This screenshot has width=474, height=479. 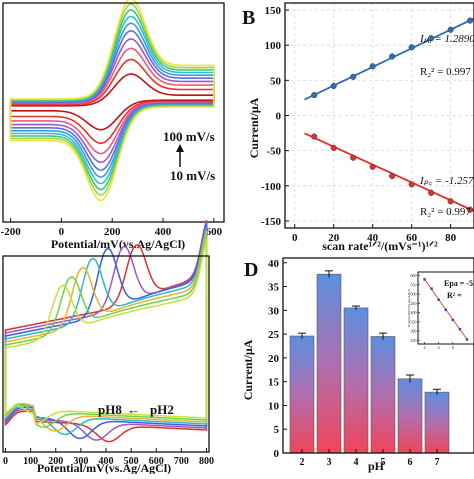 What do you see at coordinates (329, 363) in the screenshot?
I see `panel-d-bar-ph3` at bounding box center [329, 363].